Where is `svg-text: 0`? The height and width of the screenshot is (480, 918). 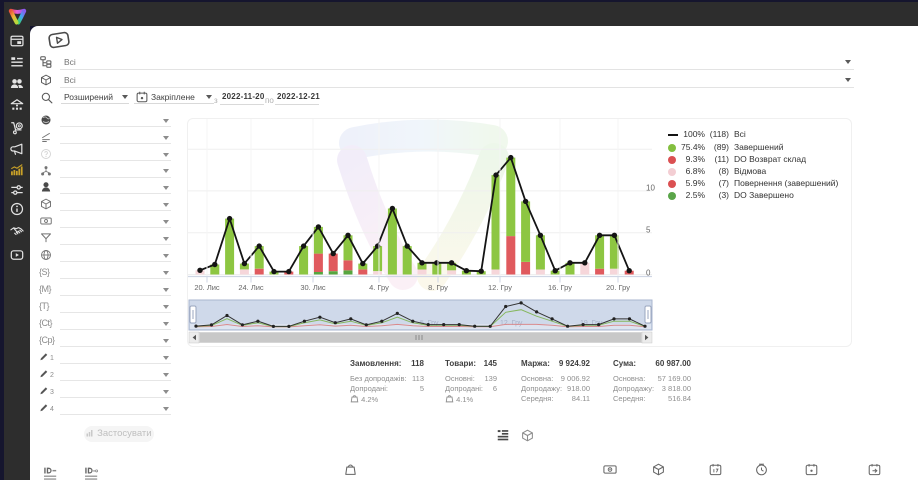
svg-text: 0 is located at coordinates (648, 273).